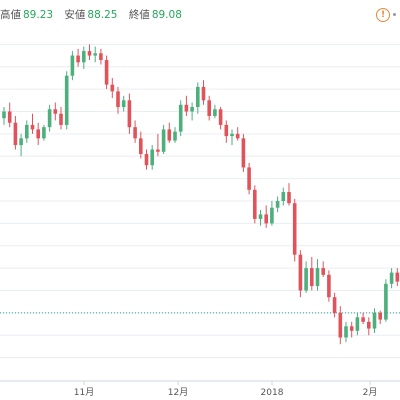  Describe the element at coordinates (166, 15) in the screenshot. I see `close-value: 89.08` at that location.